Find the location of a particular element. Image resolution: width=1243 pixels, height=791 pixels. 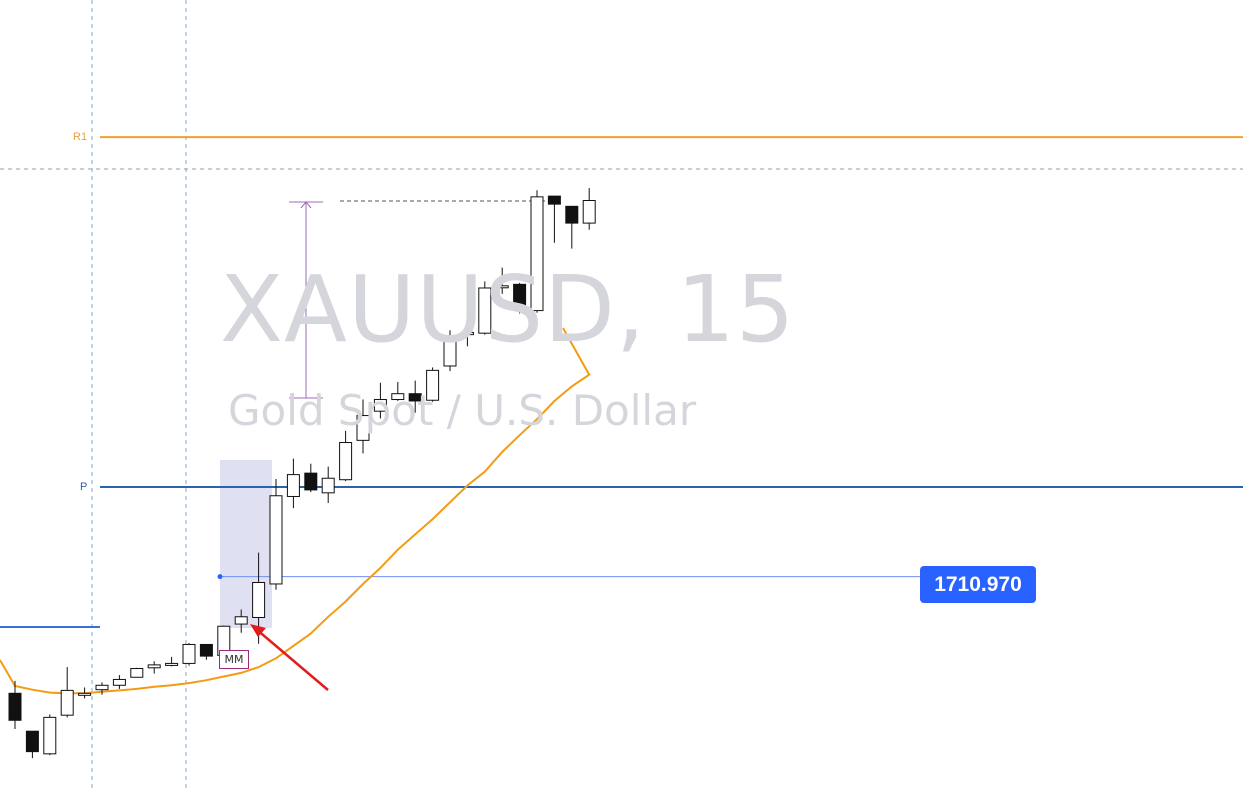

arrow-head is located at coordinates (258, 630).